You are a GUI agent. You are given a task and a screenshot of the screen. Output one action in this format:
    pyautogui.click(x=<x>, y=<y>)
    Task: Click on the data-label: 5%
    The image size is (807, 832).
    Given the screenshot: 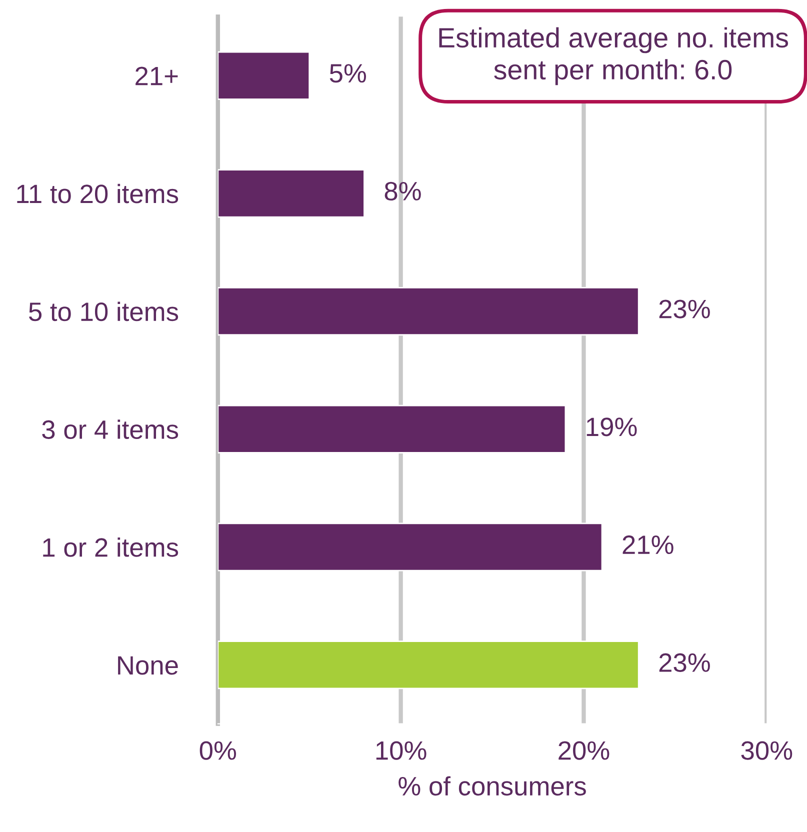 What is the action you would take?
    pyautogui.click(x=348, y=73)
    